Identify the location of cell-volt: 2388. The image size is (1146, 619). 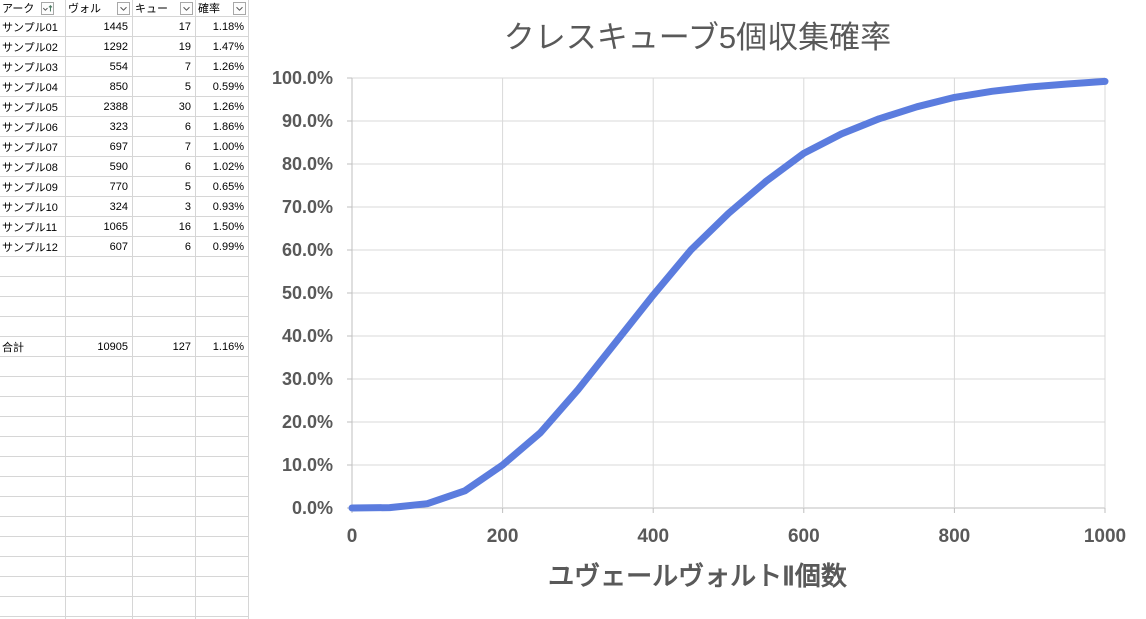
(99, 107).